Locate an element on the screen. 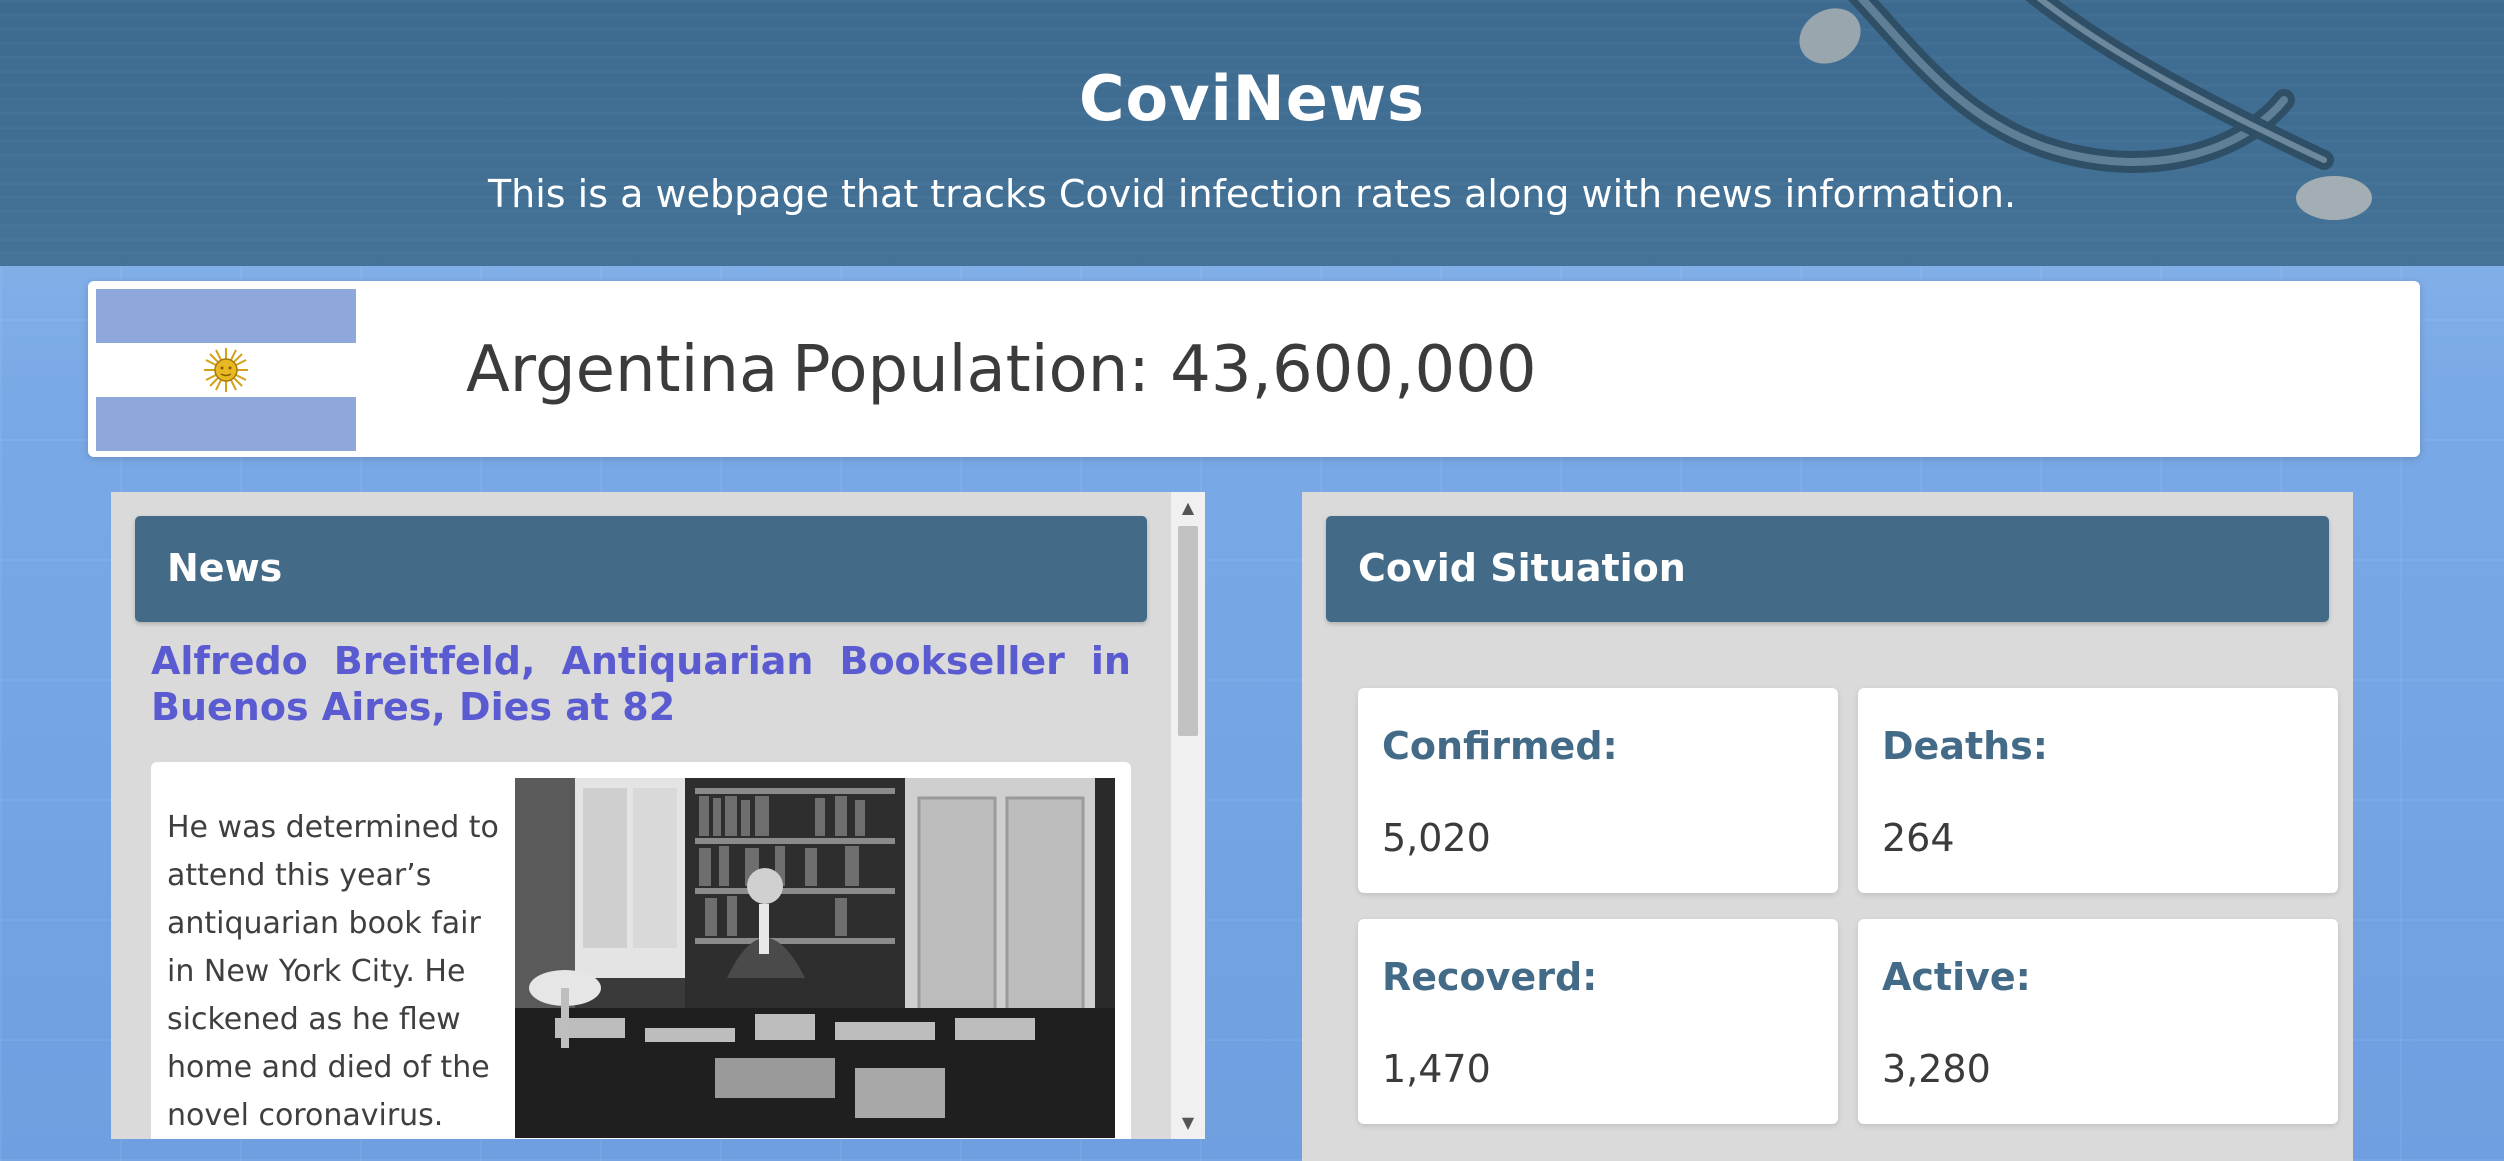  deaths-value: 264 is located at coordinates (1918, 838).